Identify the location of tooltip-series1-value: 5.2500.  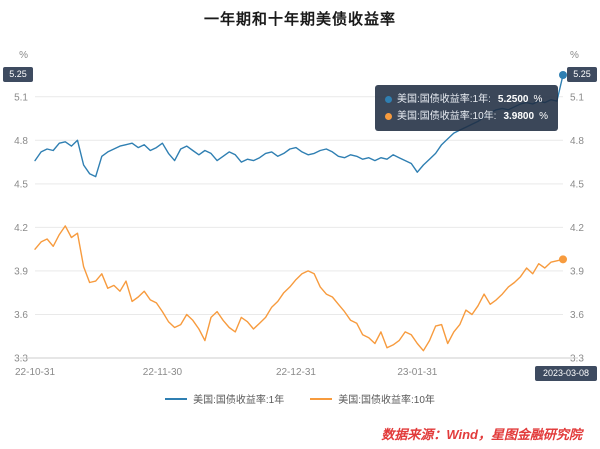
(513, 99).